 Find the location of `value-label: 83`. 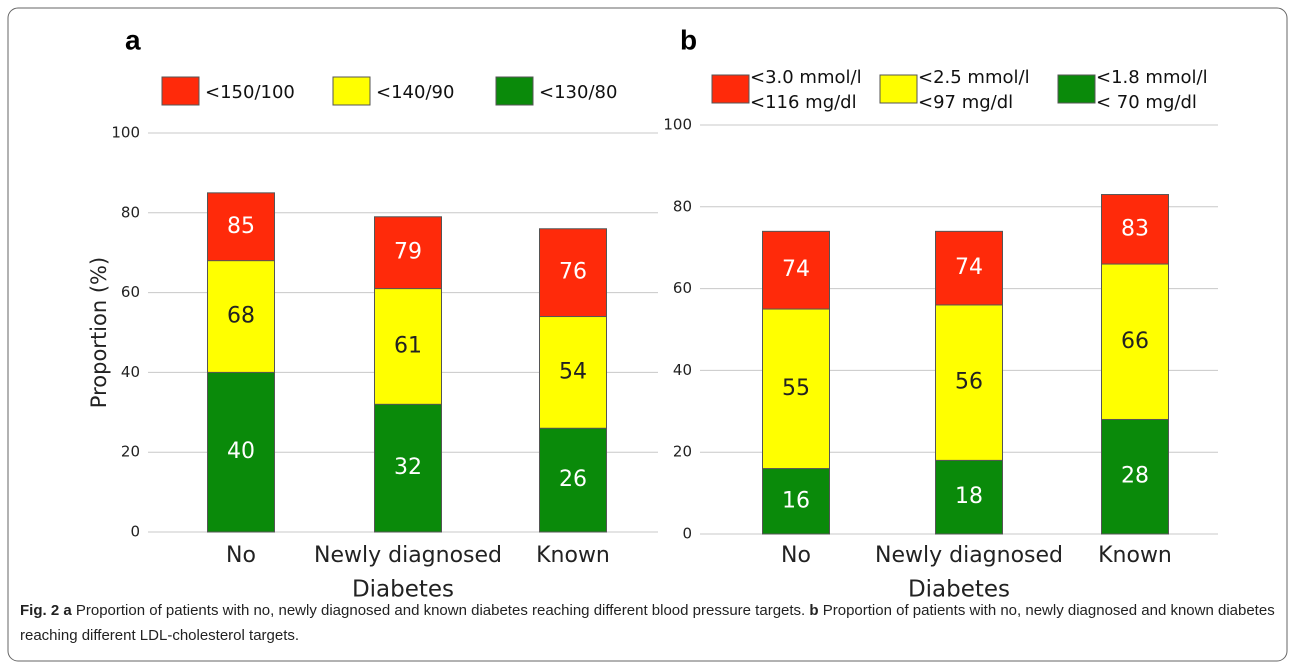

value-label: 83 is located at coordinates (1135, 228).